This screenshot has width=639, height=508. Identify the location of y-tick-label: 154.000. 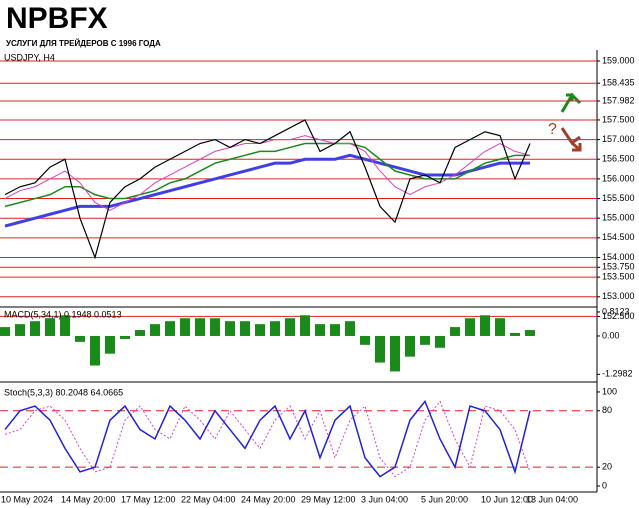
(618, 257).